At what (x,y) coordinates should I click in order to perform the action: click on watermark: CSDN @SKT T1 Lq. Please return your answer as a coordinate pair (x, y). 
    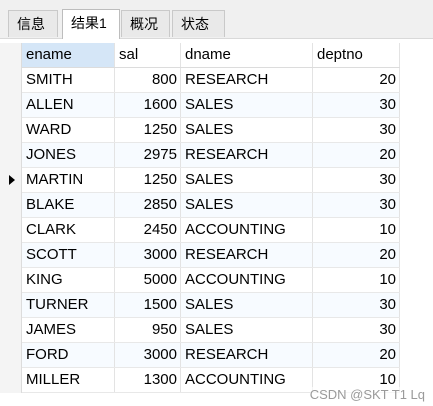
    Looking at the image, I should click on (367, 394).